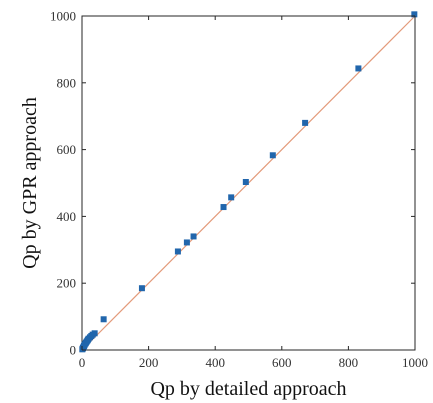 This screenshot has height=403, width=433. I want to click on y-tick-label: 600, so click(67, 149).